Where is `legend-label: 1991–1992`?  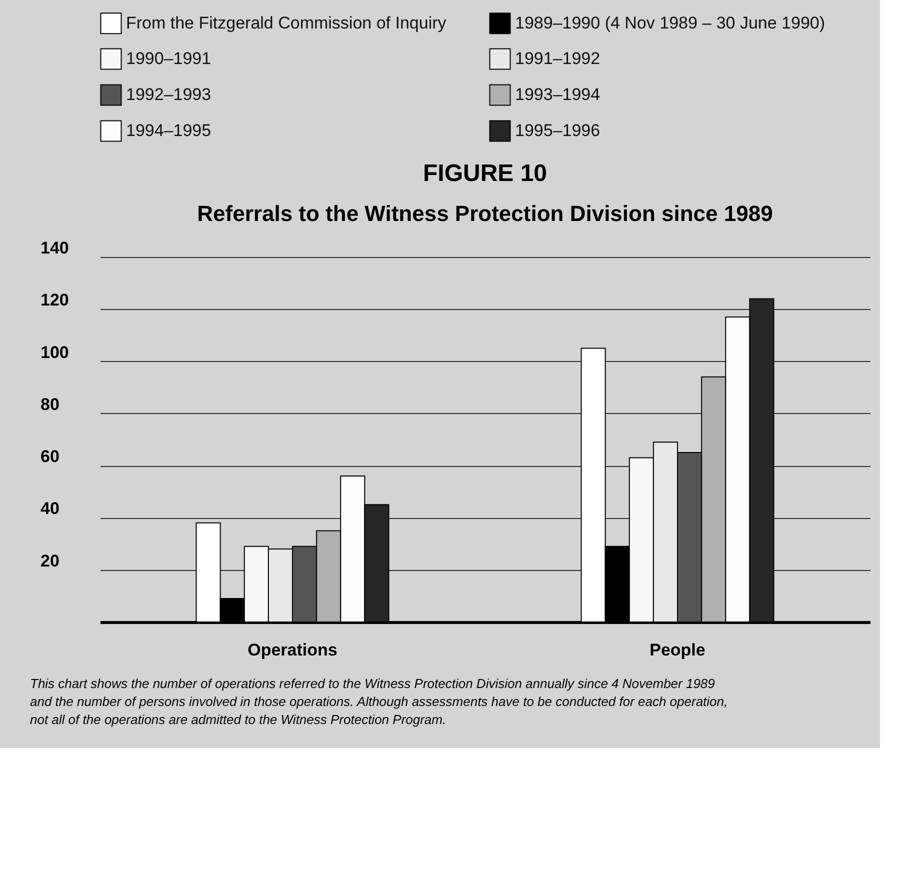 legend-label: 1991–1992 is located at coordinates (557, 58).